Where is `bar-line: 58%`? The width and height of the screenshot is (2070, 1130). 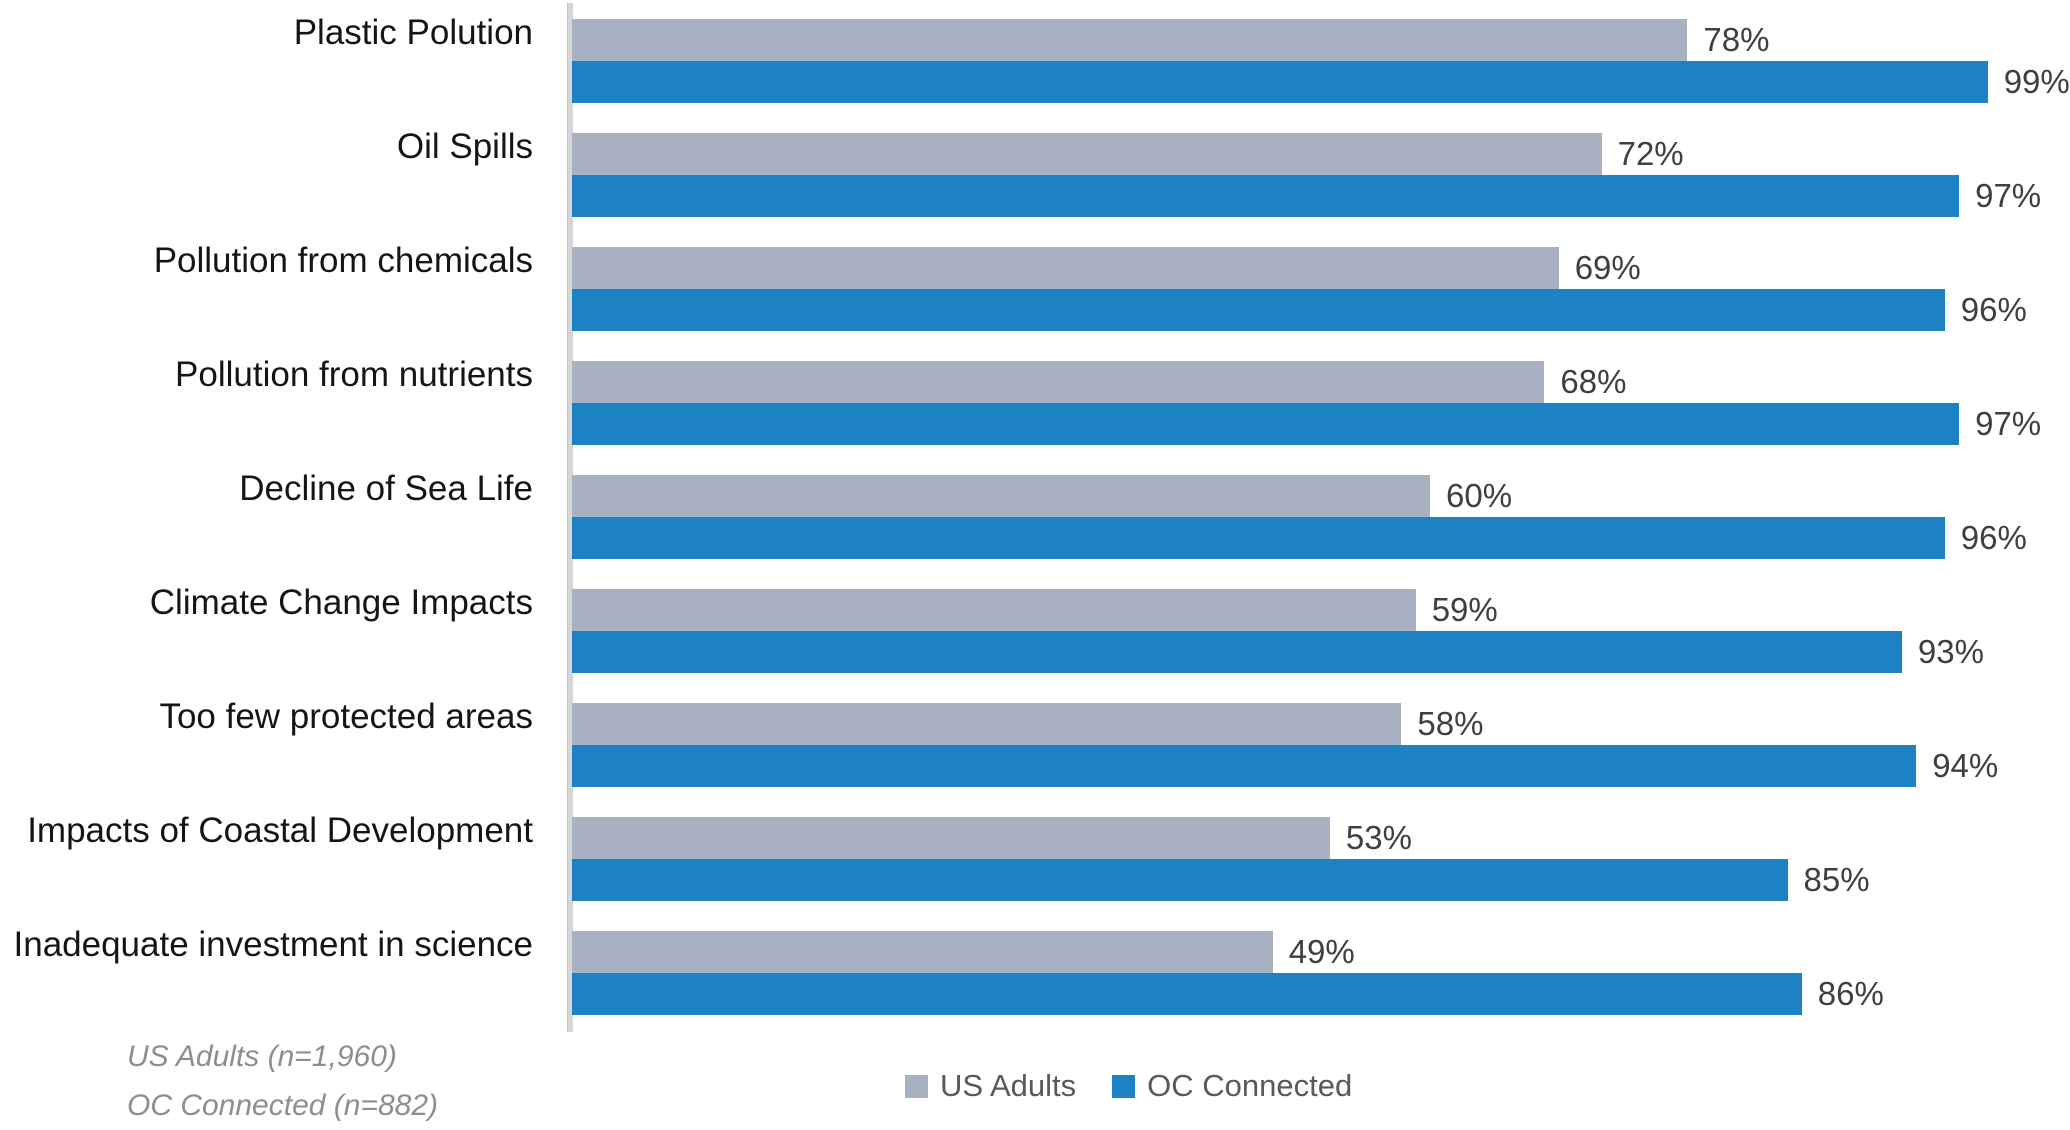
bar-line: 58% is located at coordinates (1287, 724).